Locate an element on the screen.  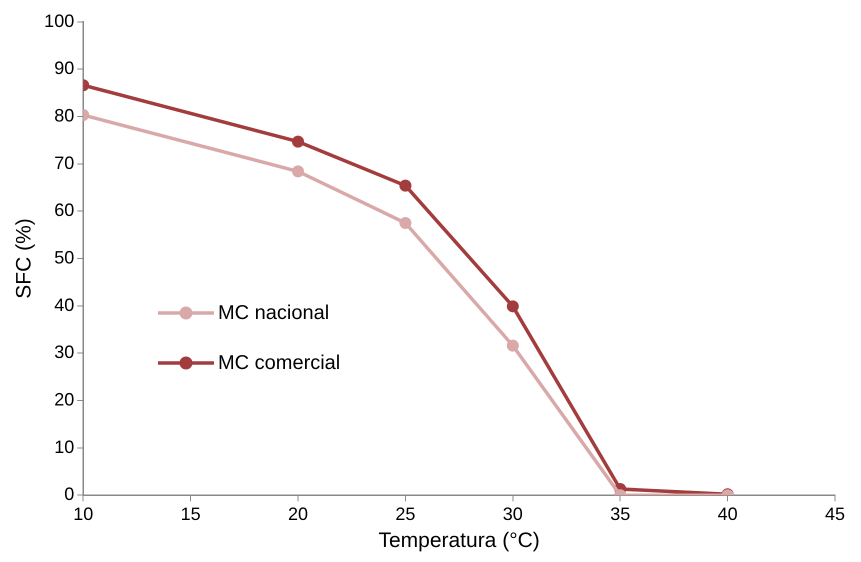
y-tick-label: 80 is located at coordinates (64, 115).